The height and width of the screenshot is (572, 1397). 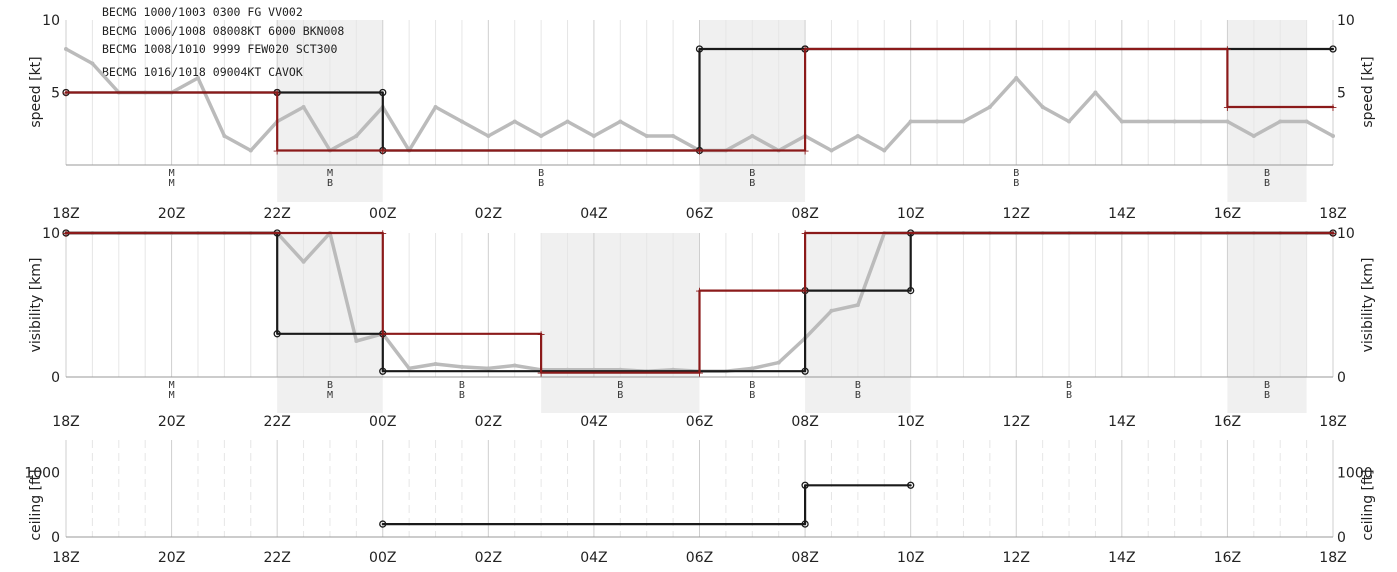 I want to click on y-axis-label-right: speed [kt], so click(x=1368, y=91).